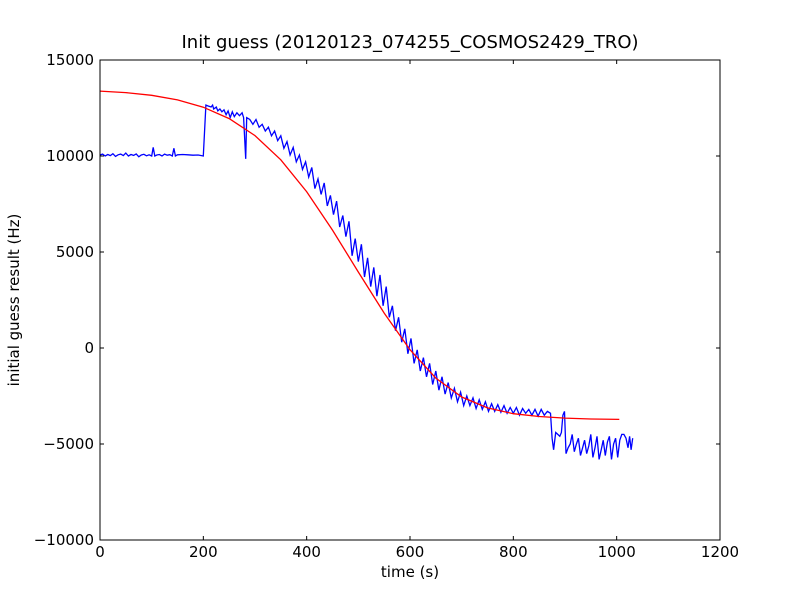 This screenshot has height=600, width=800. I want to click on y-tick-label: −10000, so click(64, 540).